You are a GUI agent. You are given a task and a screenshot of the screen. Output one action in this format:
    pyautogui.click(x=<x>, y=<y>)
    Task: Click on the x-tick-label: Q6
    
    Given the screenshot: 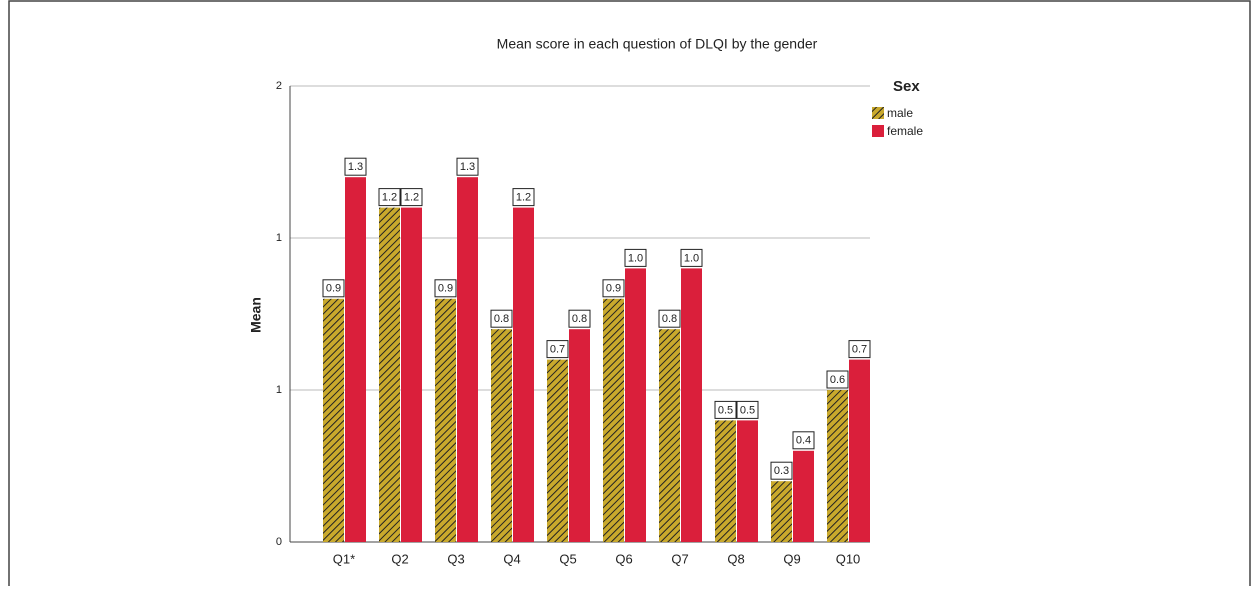 What is the action you would take?
    pyautogui.click(x=623, y=558)
    